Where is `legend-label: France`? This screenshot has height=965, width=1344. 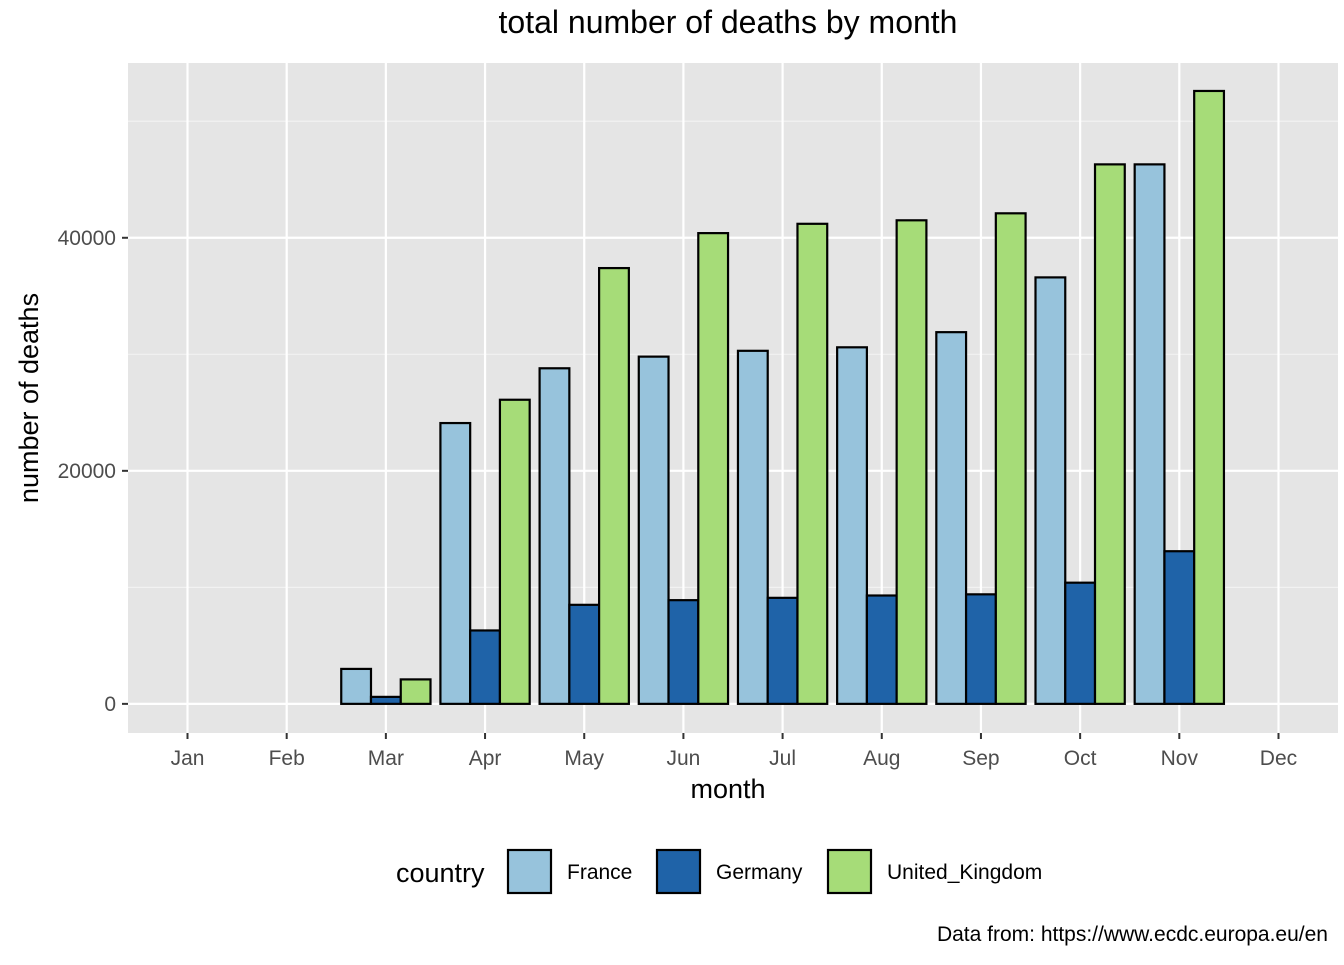 legend-label: France is located at coordinates (599, 872).